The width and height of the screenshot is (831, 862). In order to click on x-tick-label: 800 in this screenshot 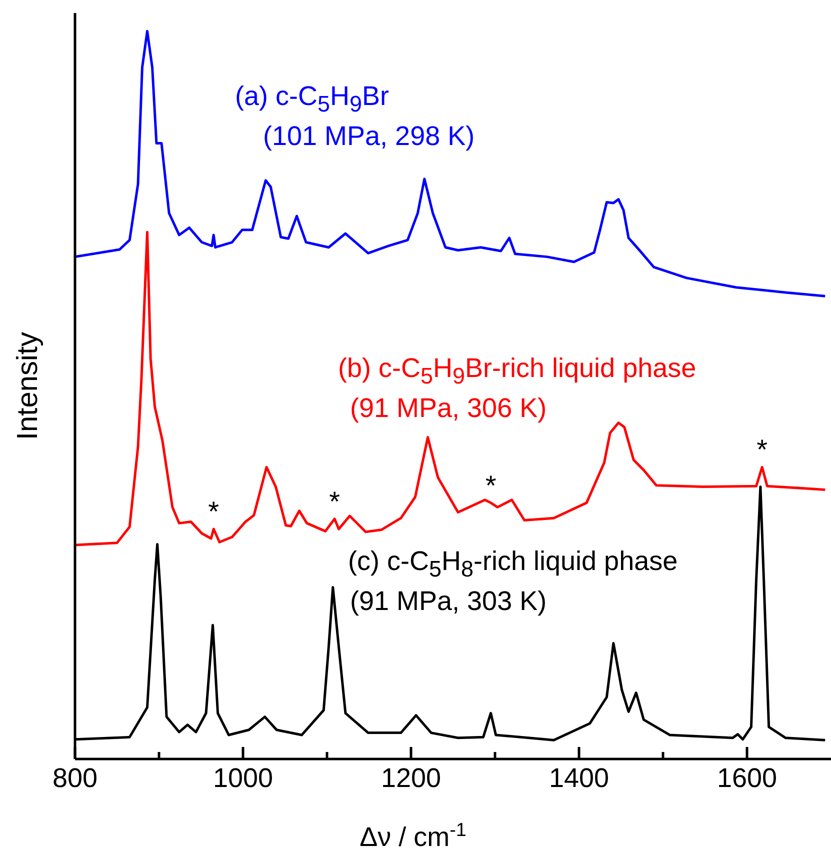, I will do `click(75, 778)`.